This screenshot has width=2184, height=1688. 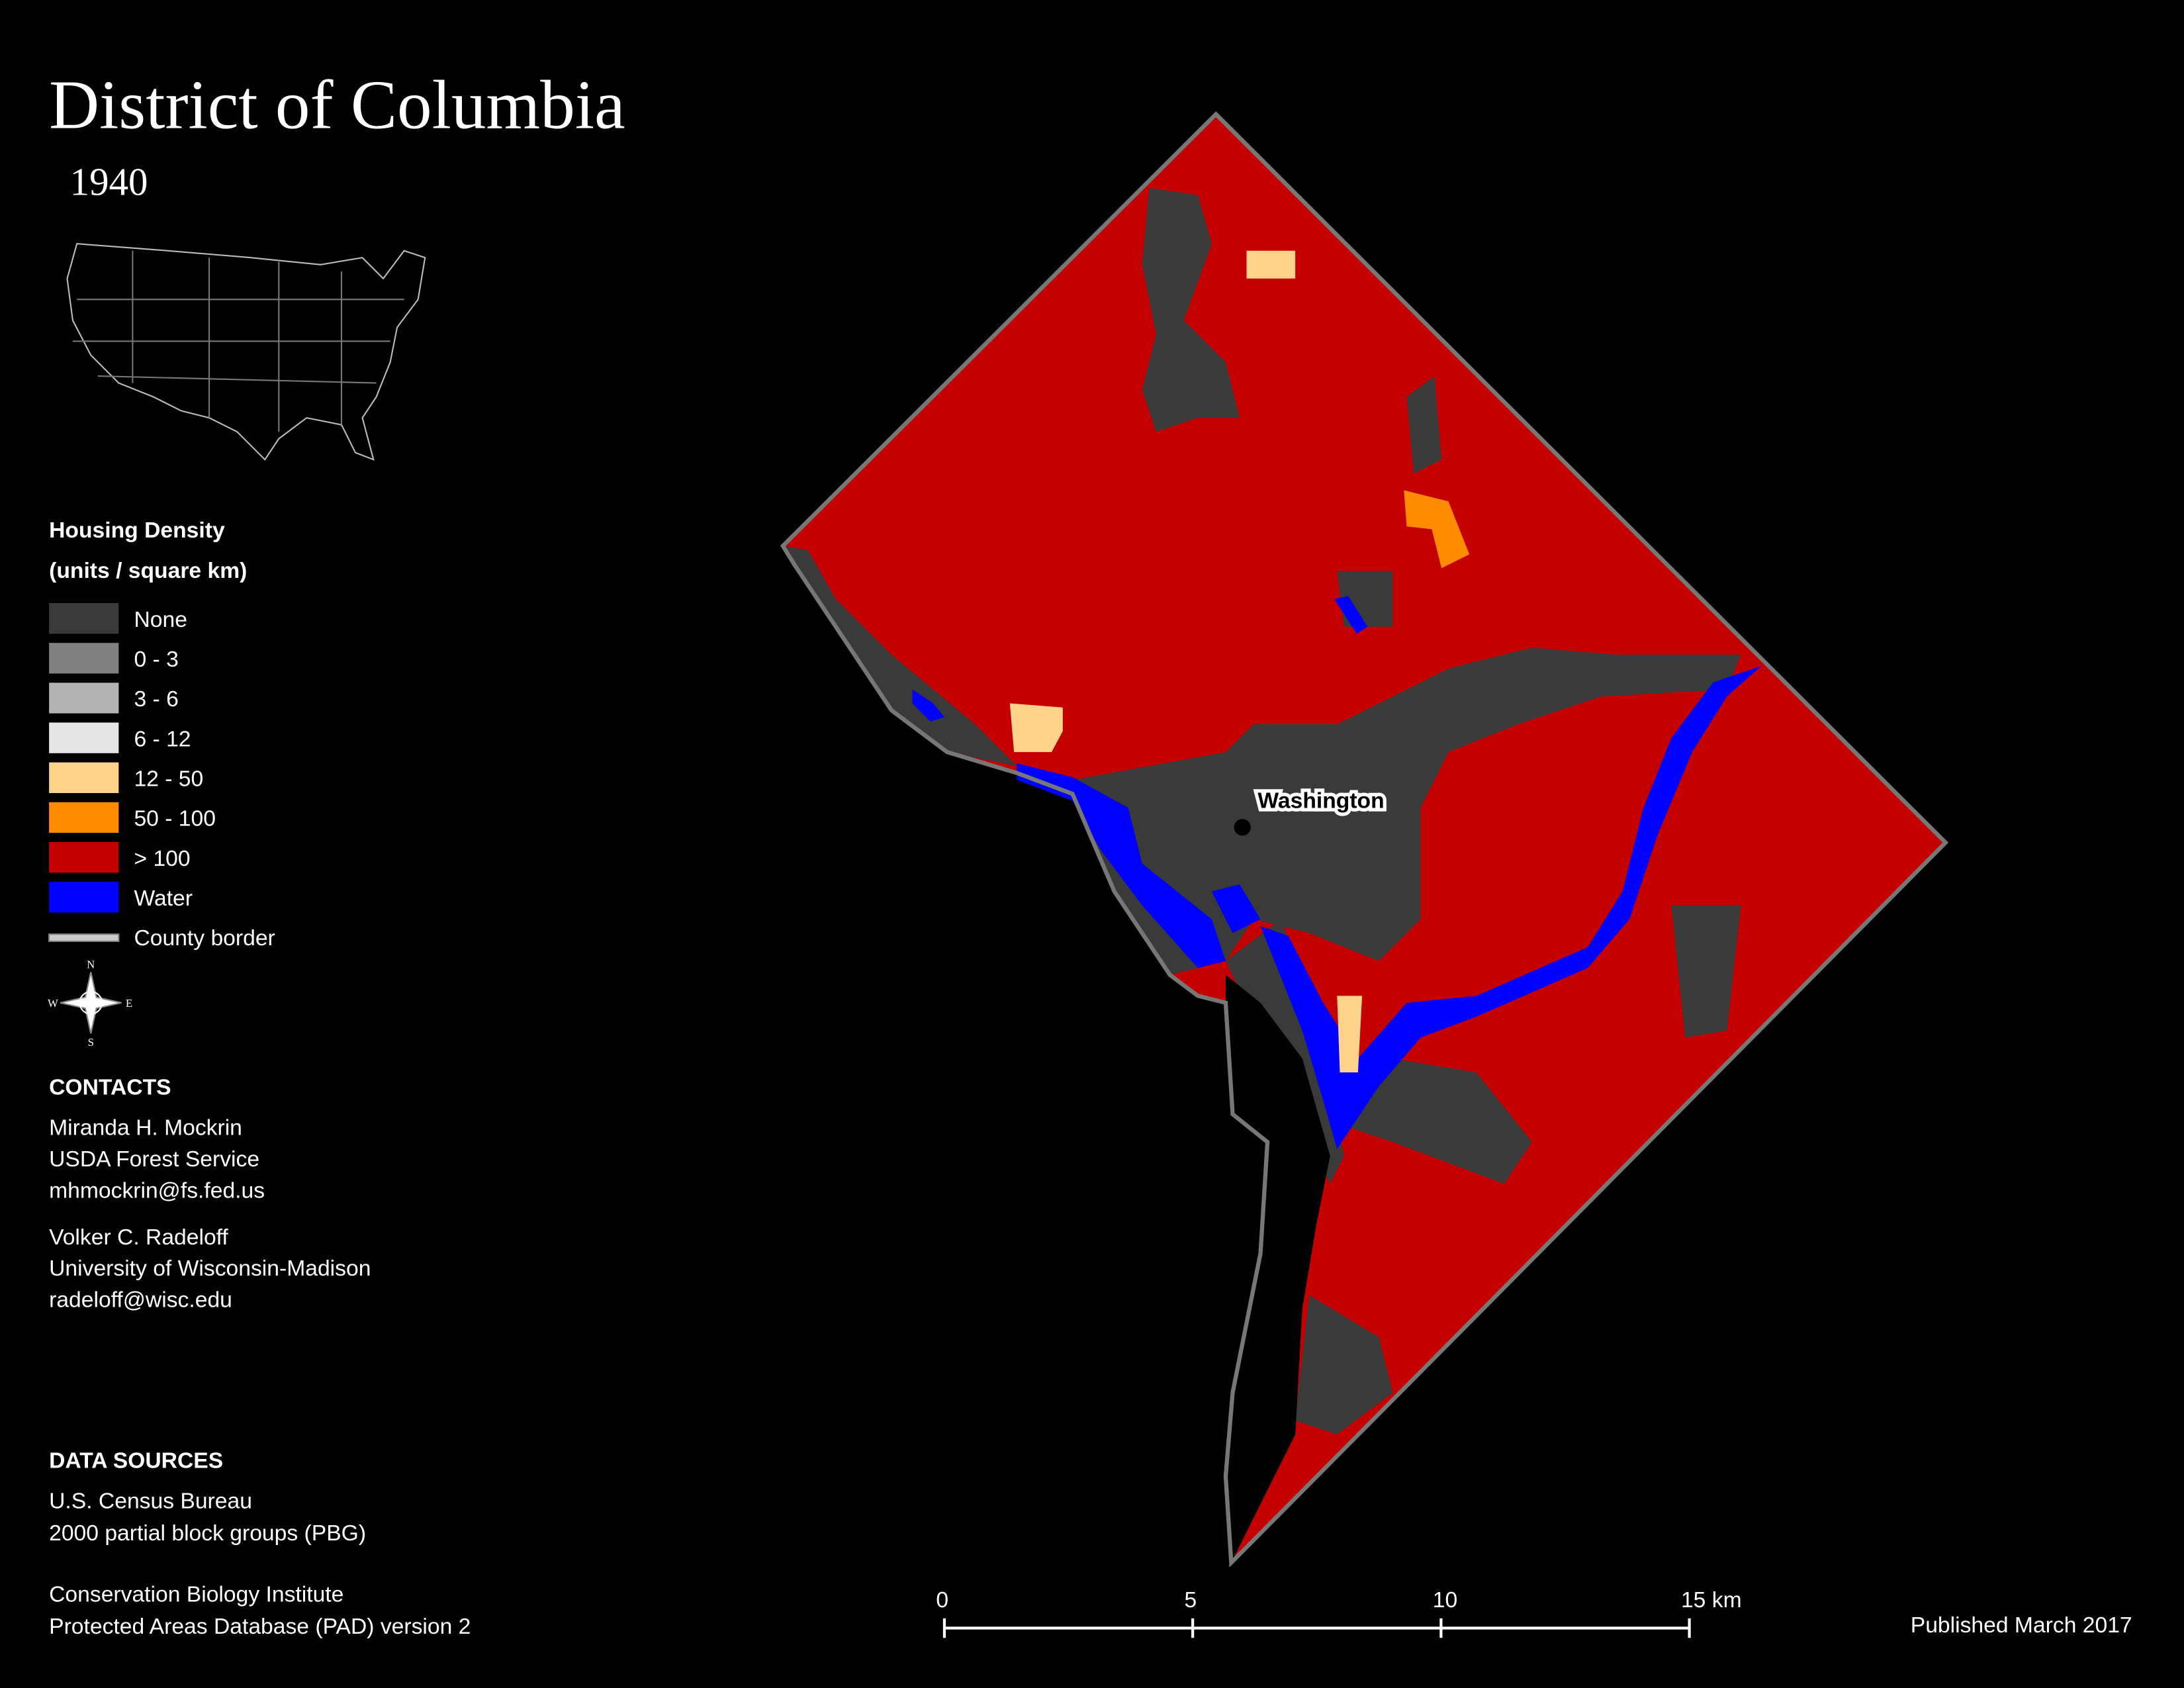 What do you see at coordinates (110, 1088) in the screenshot?
I see `contacts-title: CONTACTS` at bounding box center [110, 1088].